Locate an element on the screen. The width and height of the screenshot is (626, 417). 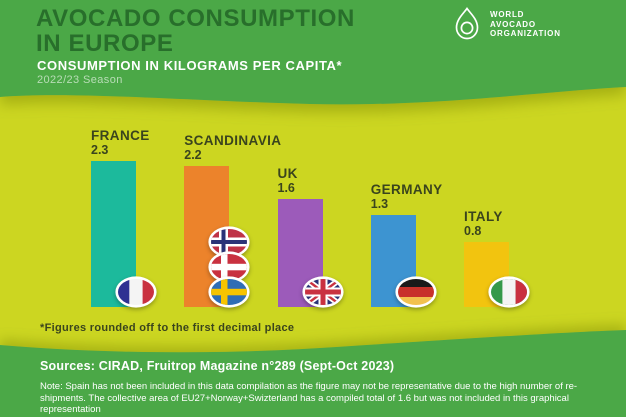
bar-label-germany: GERMANY is located at coordinates (406, 189).